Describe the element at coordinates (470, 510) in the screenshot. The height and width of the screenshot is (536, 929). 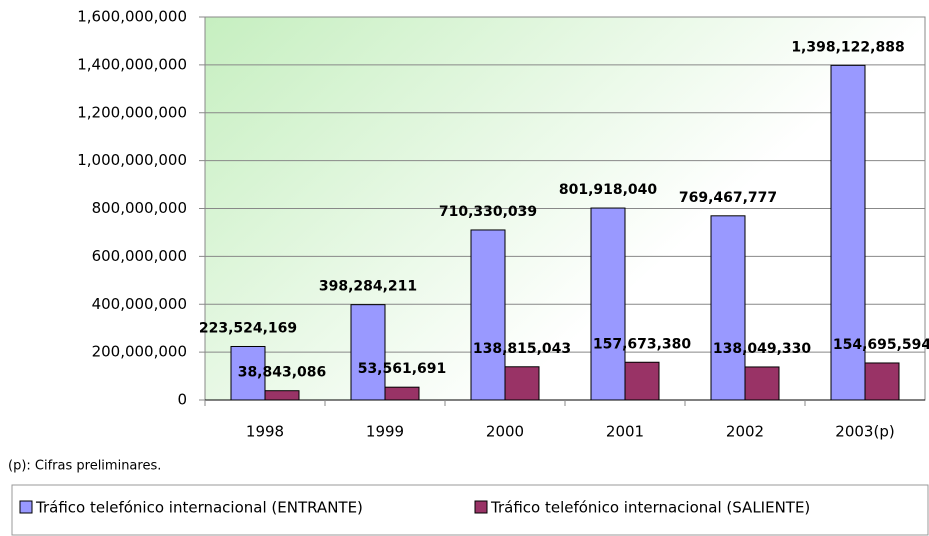
I see `legend-box` at that location.